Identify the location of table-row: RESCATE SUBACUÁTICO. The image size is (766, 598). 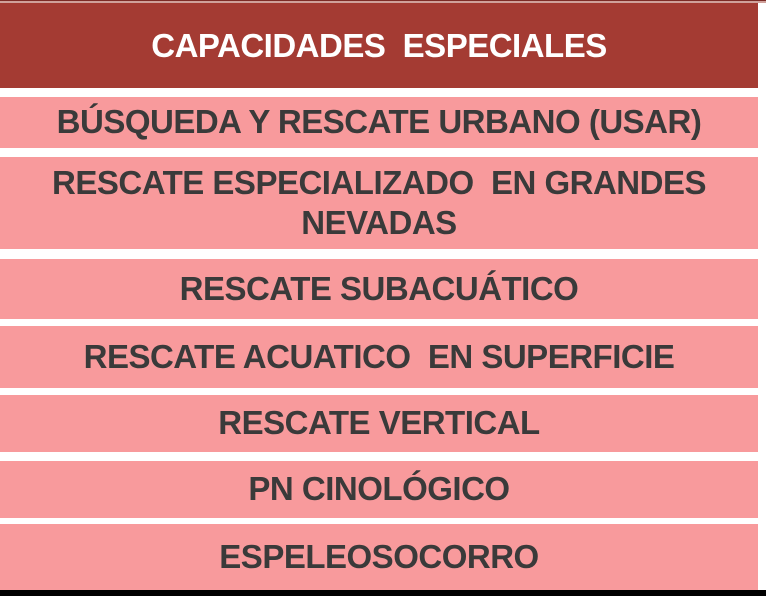
(379, 289).